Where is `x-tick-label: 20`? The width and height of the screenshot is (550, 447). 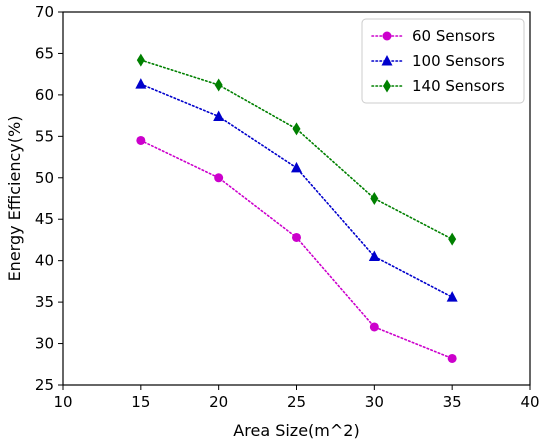 x-tick-label: 20 is located at coordinates (218, 402).